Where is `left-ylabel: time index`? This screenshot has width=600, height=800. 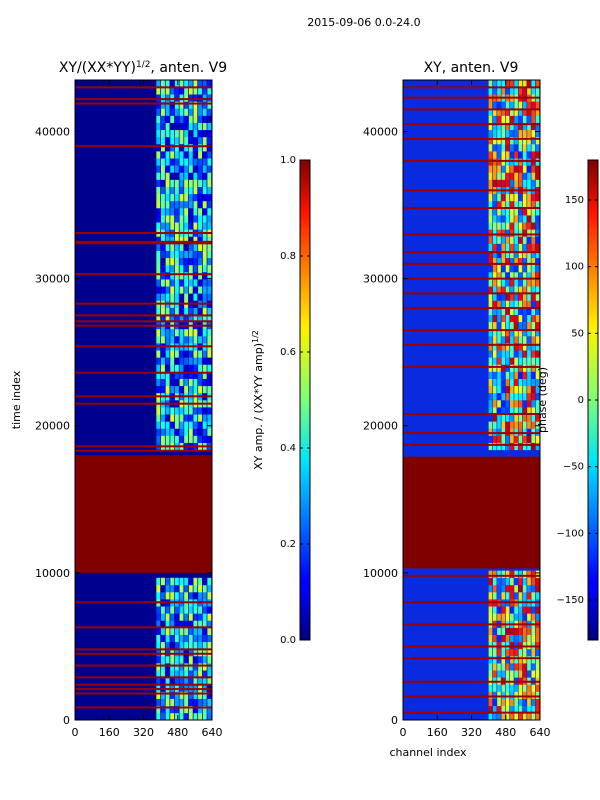
left-ylabel: time index is located at coordinates (16, 399).